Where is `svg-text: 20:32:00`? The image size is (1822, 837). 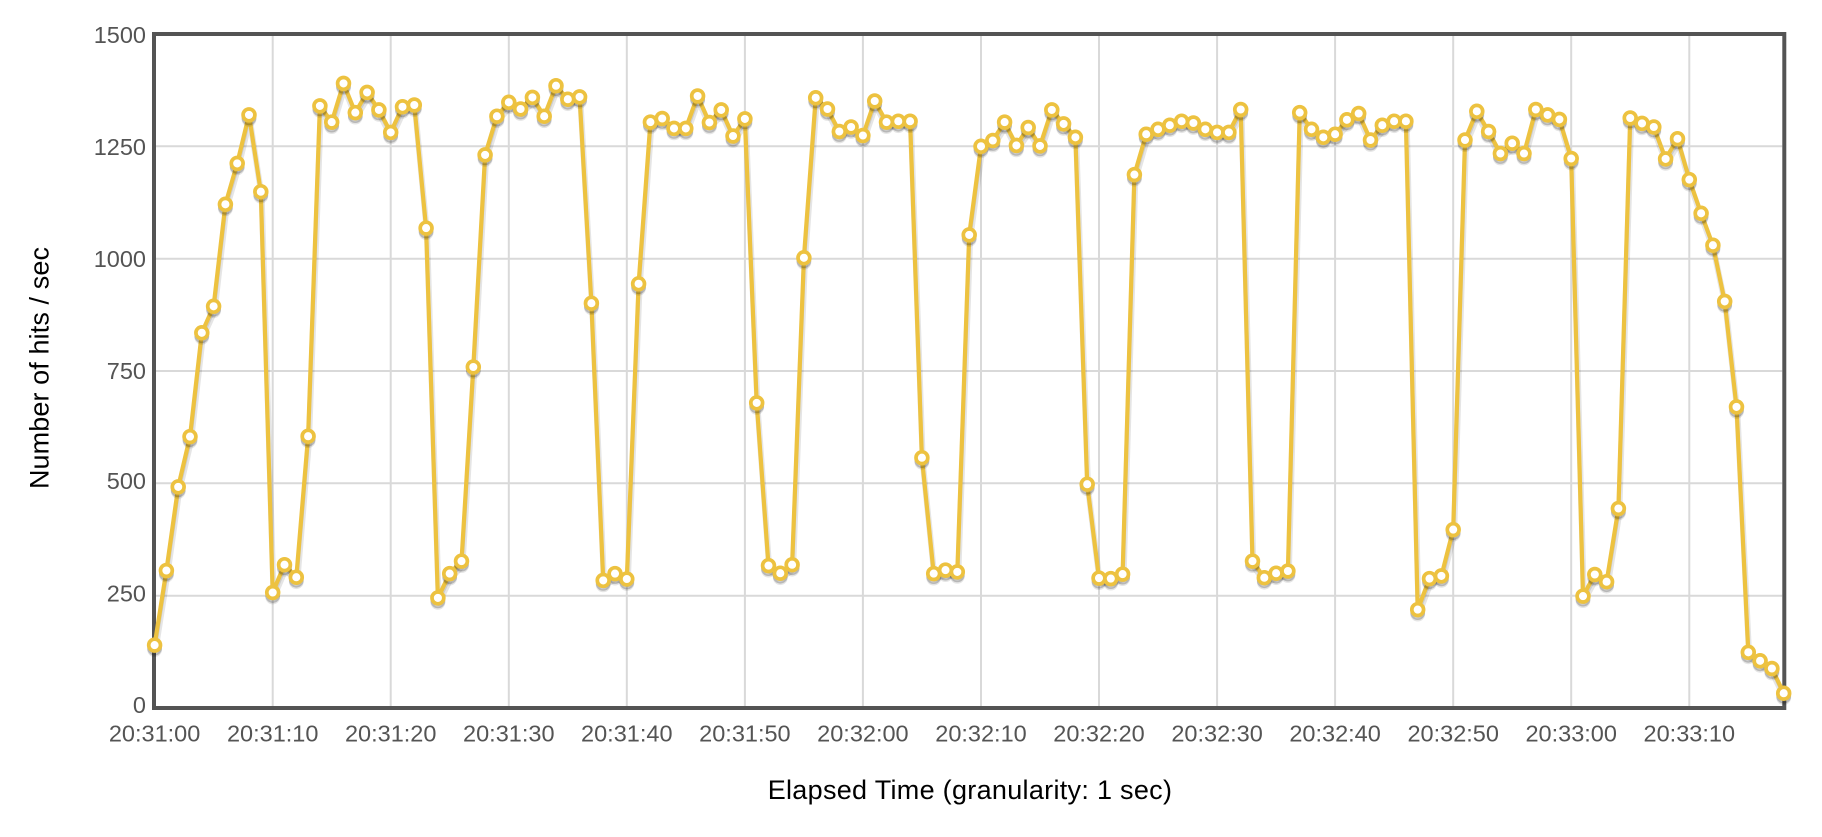 svg-text: 20:32:00 is located at coordinates (862, 734).